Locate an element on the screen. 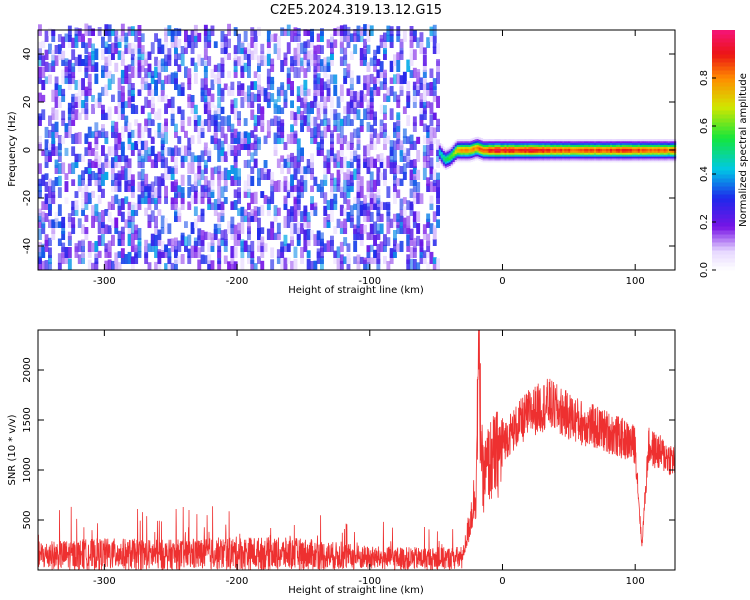 The height and width of the screenshot is (600, 750). x-tick-label: -300 is located at coordinates (104, 281).